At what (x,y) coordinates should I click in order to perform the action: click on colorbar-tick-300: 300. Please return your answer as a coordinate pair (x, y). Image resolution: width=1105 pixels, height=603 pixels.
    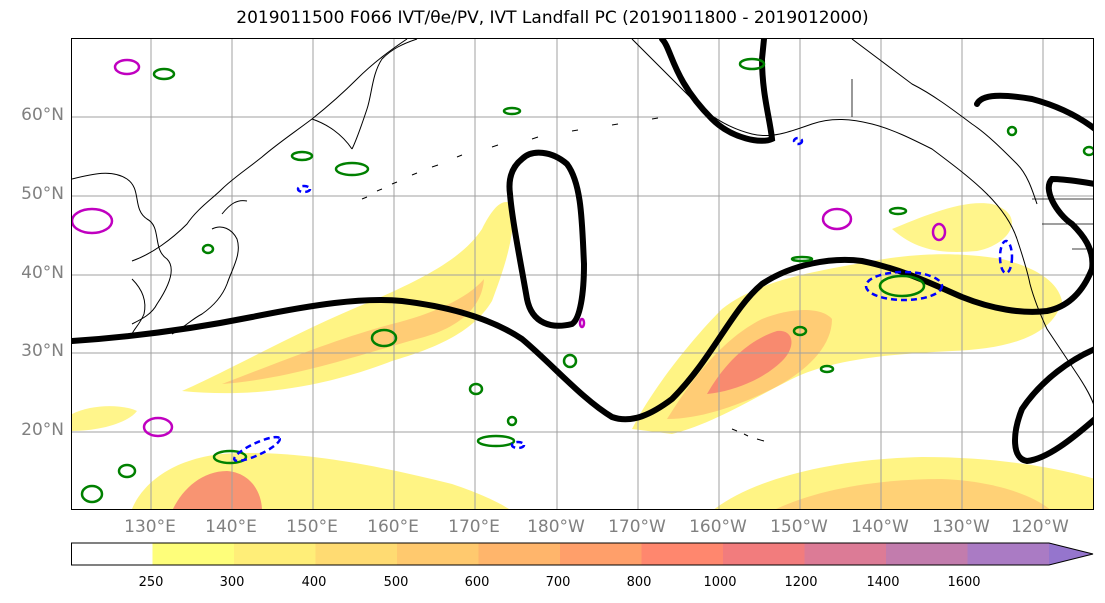
    Looking at the image, I should click on (232, 582).